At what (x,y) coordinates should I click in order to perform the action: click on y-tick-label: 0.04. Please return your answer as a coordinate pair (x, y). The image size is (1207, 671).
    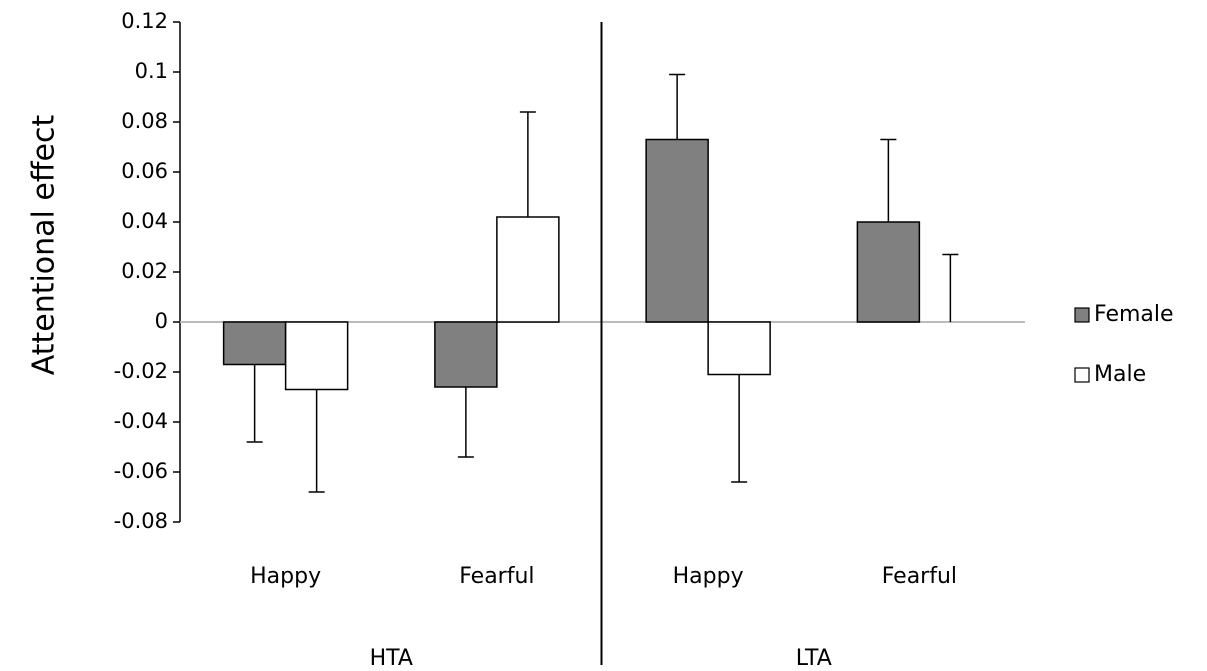
    Looking at the image, I should click on (144, 221).